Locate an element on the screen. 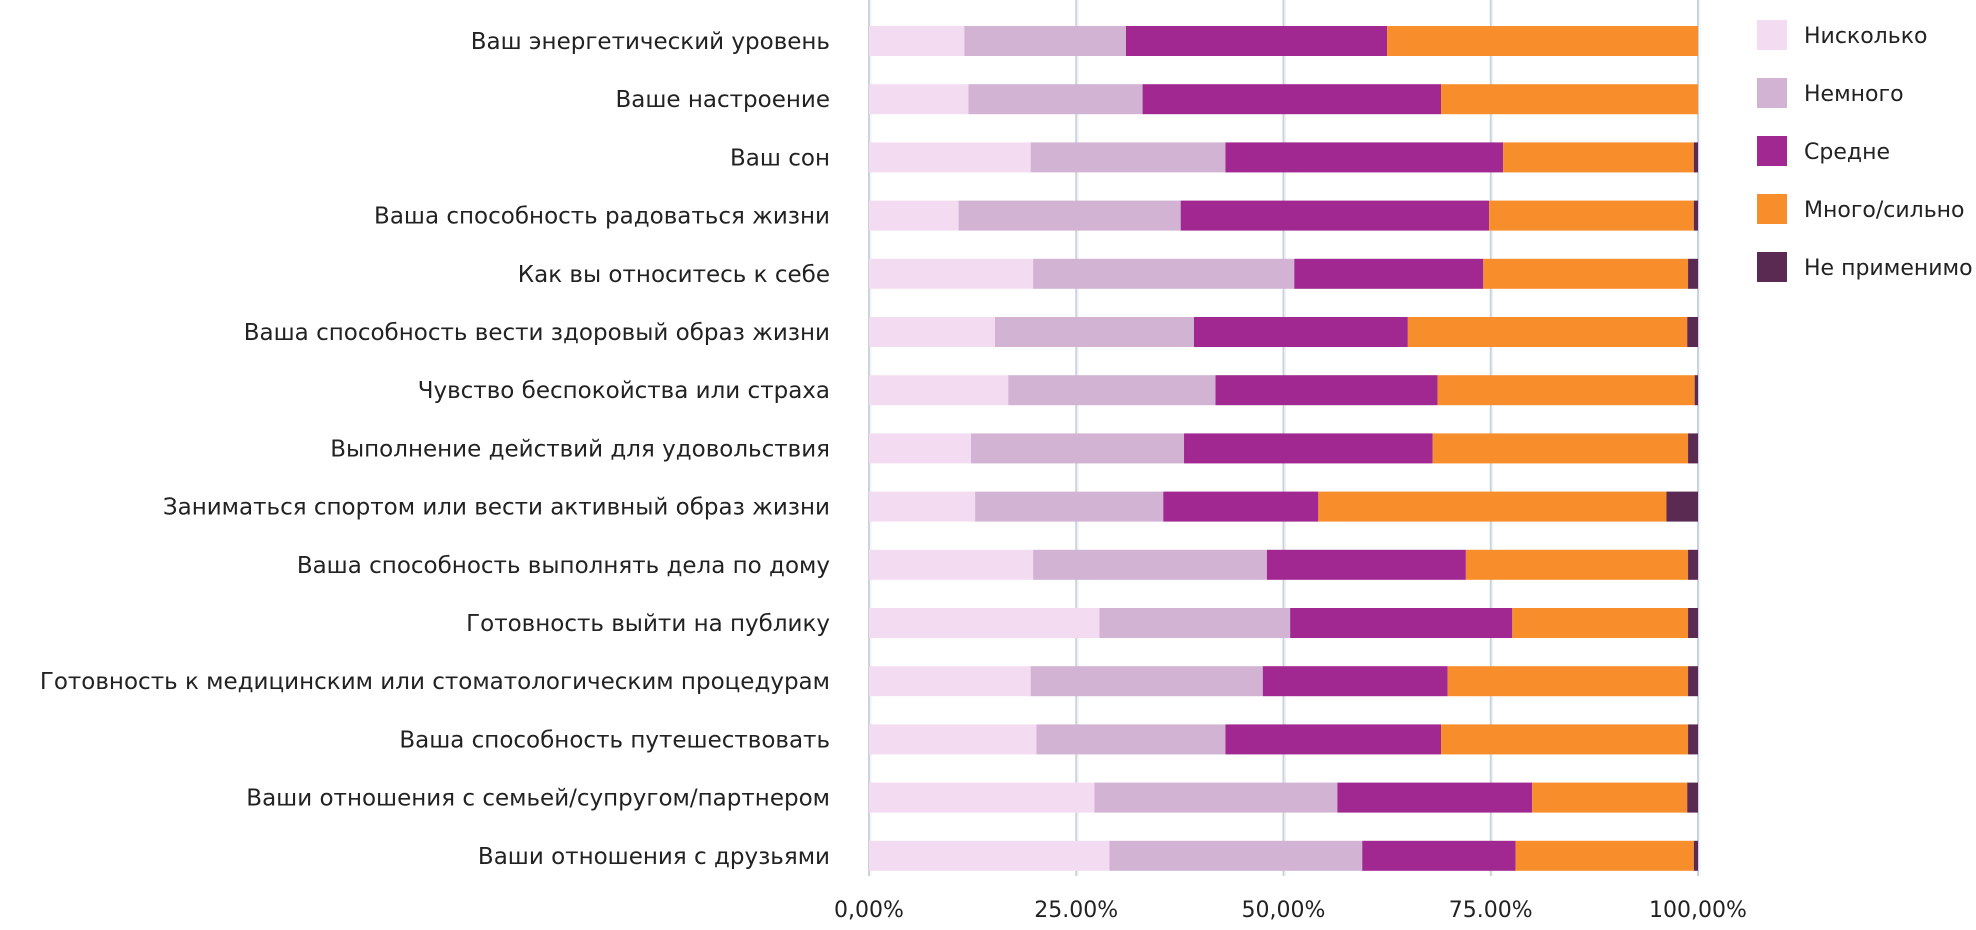 This screenshot has width=1976, height=930. category-label: Ваша способность радоваться жизни is located at coordinates (602, 217).